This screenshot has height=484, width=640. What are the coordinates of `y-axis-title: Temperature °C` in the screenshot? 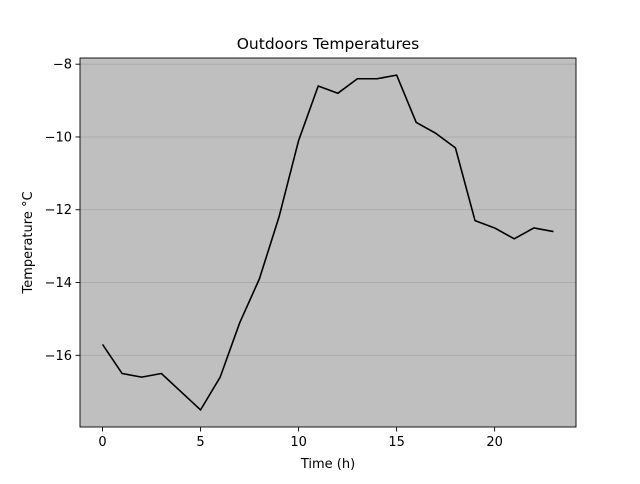 It's located at (28, 242).